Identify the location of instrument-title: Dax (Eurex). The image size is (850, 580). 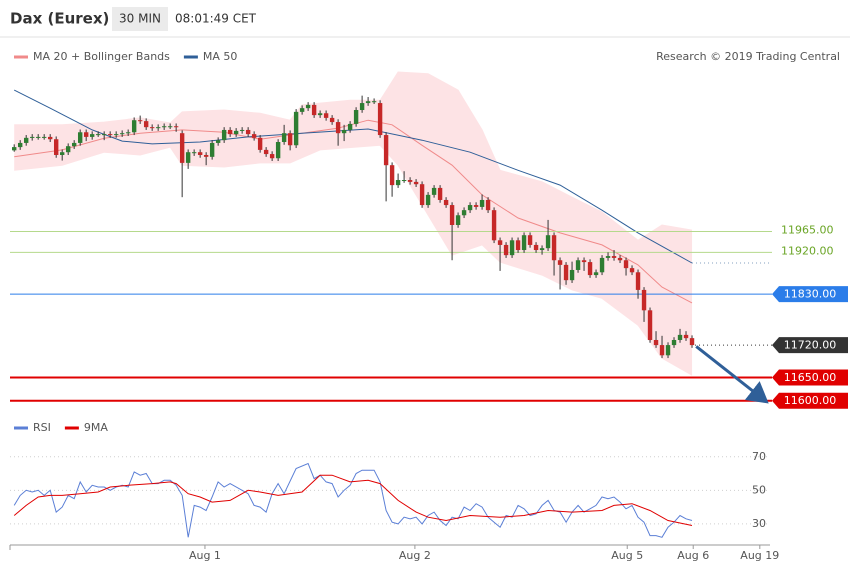
(59, 19).